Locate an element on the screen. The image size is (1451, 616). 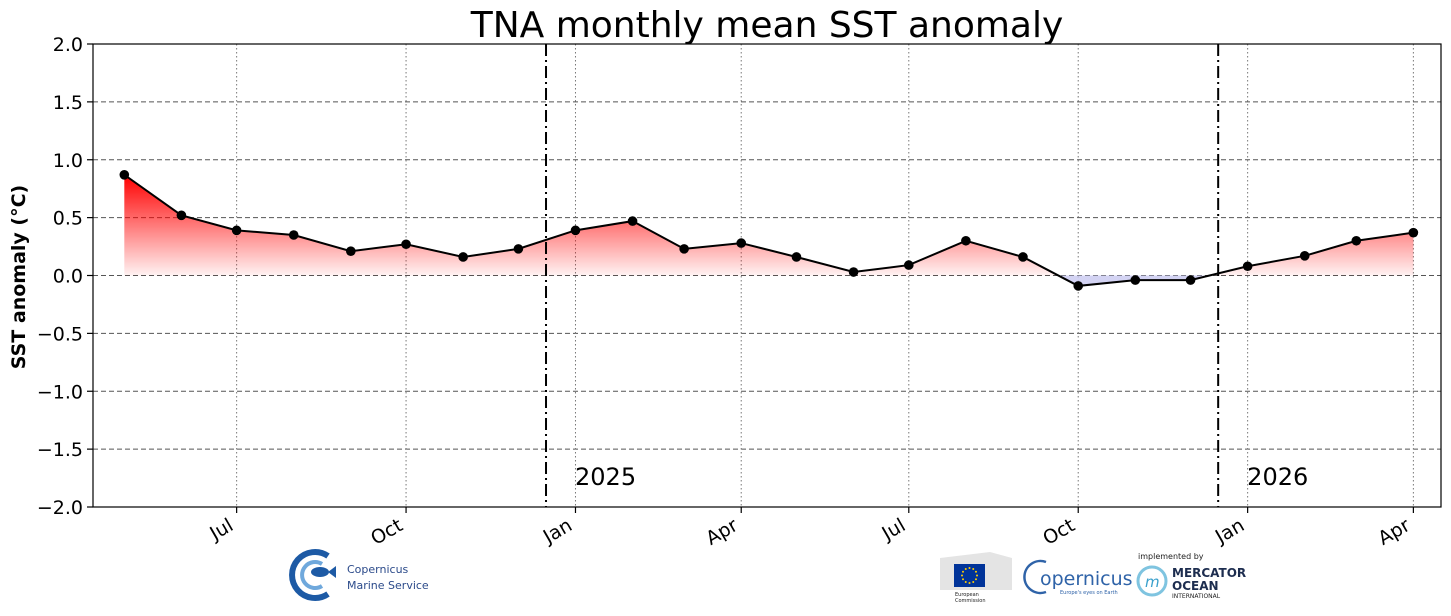
y-tick-label: 1.5 is located at coordinates (68, 103).